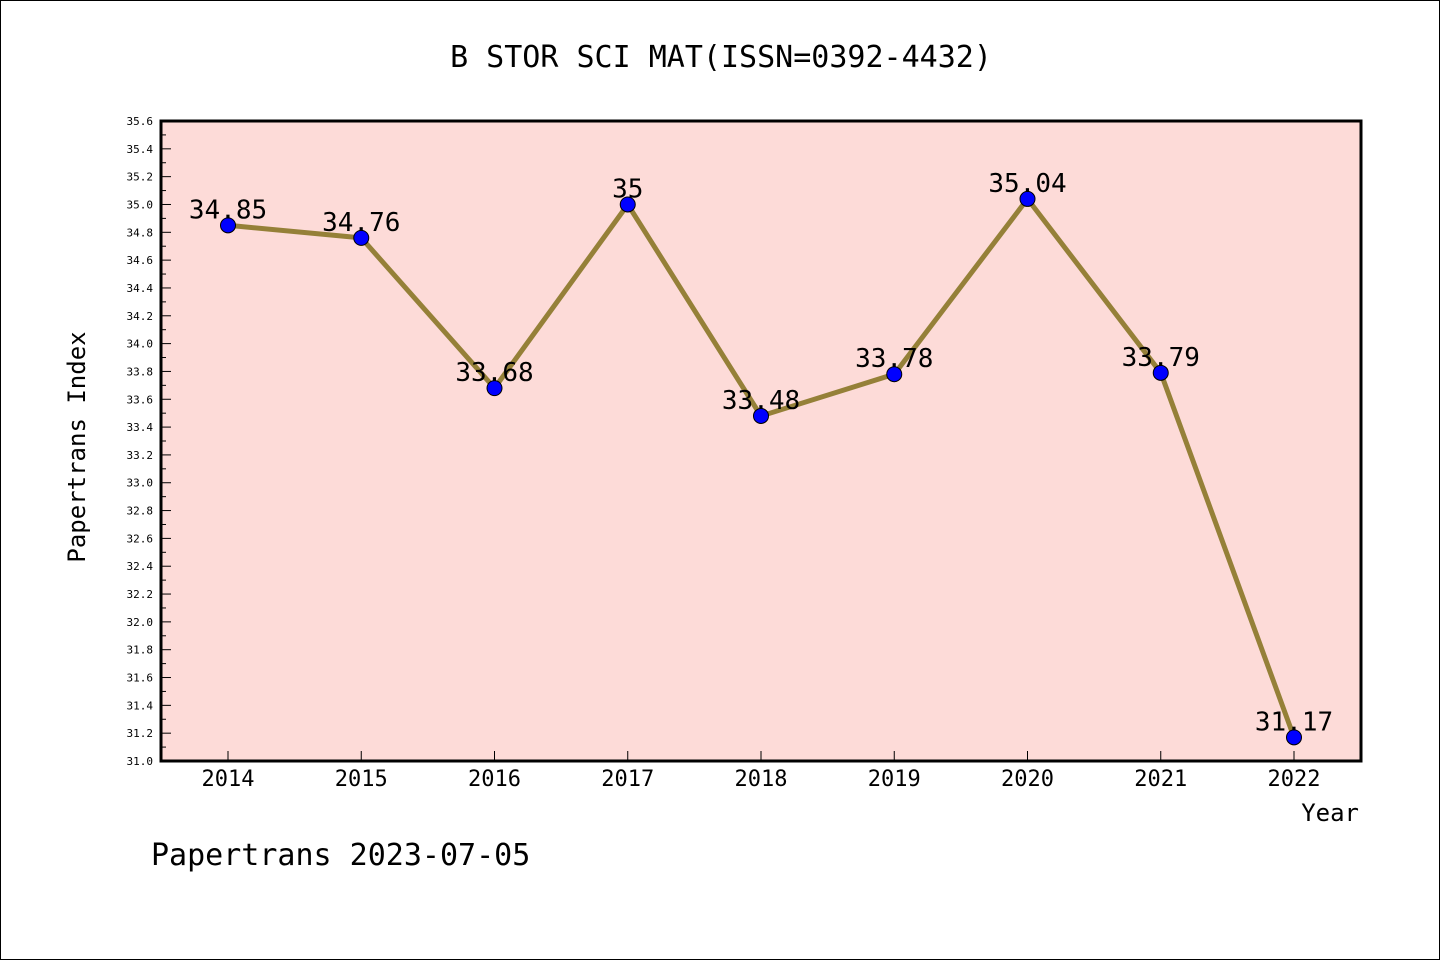 The height and width of the screenshot is (960, 1440). Describe the element at coordinates (140, 650) in the screenshot. I see `y-tick-label: 31.8` at that location.